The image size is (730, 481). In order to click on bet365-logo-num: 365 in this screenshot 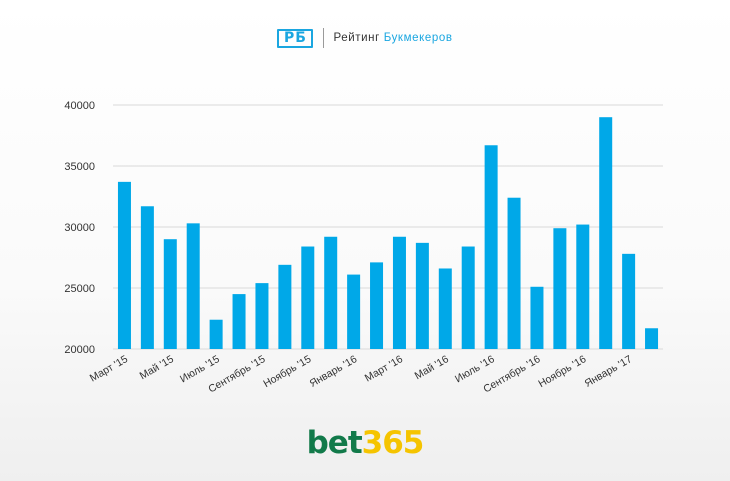, I will do `click(393, 443)`.